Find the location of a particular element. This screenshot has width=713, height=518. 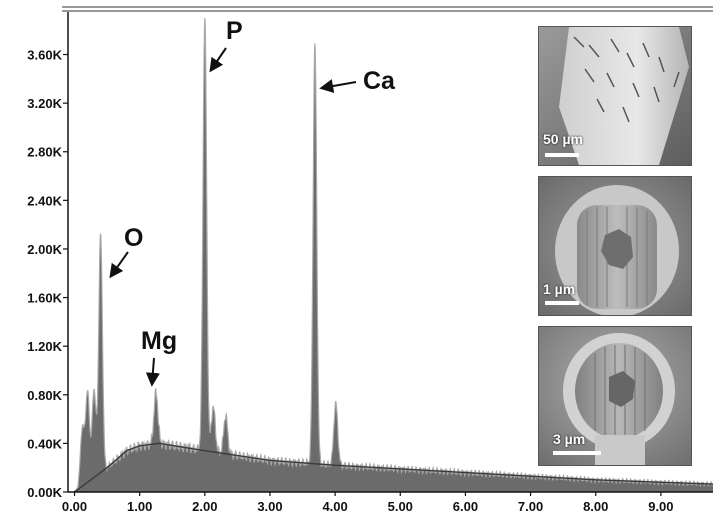

x-tick-label: 4.00 is located at coordinates (334, 506).